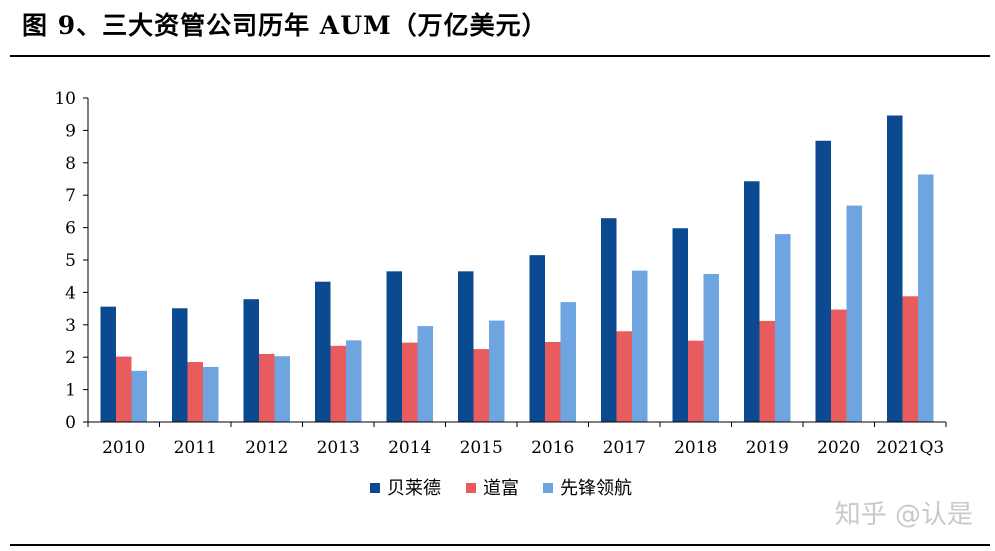  What do you see at coordinates (500, 56) in the screenshot?
I see `top-rule` at bounding box center [500, 56].